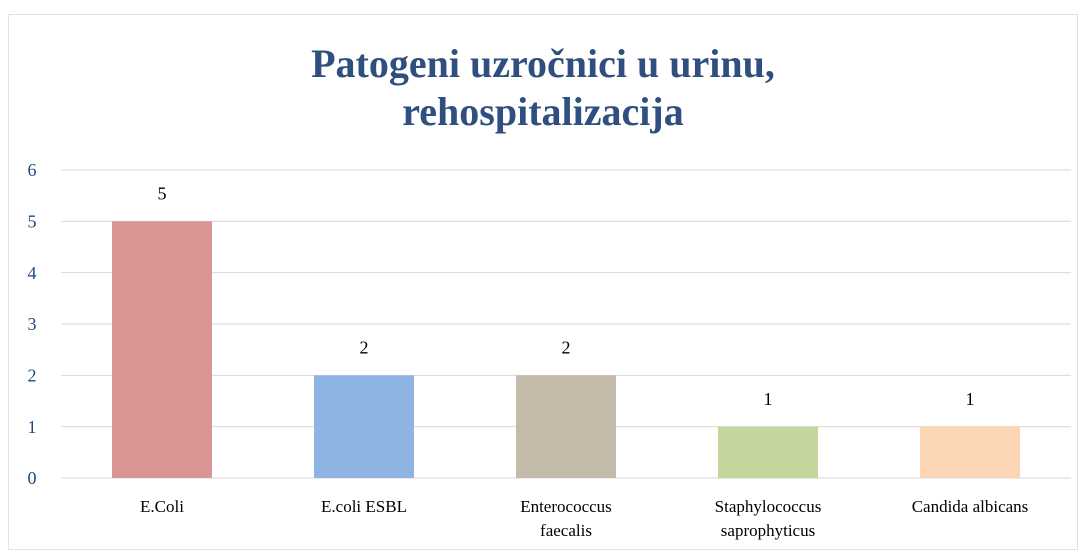 The width and height of the screenshot is (1086, 558). What do you see at coordinates (32, 427) in the screenshot?
I see `y-tick-label: 1` at bounding box center [32, 427].